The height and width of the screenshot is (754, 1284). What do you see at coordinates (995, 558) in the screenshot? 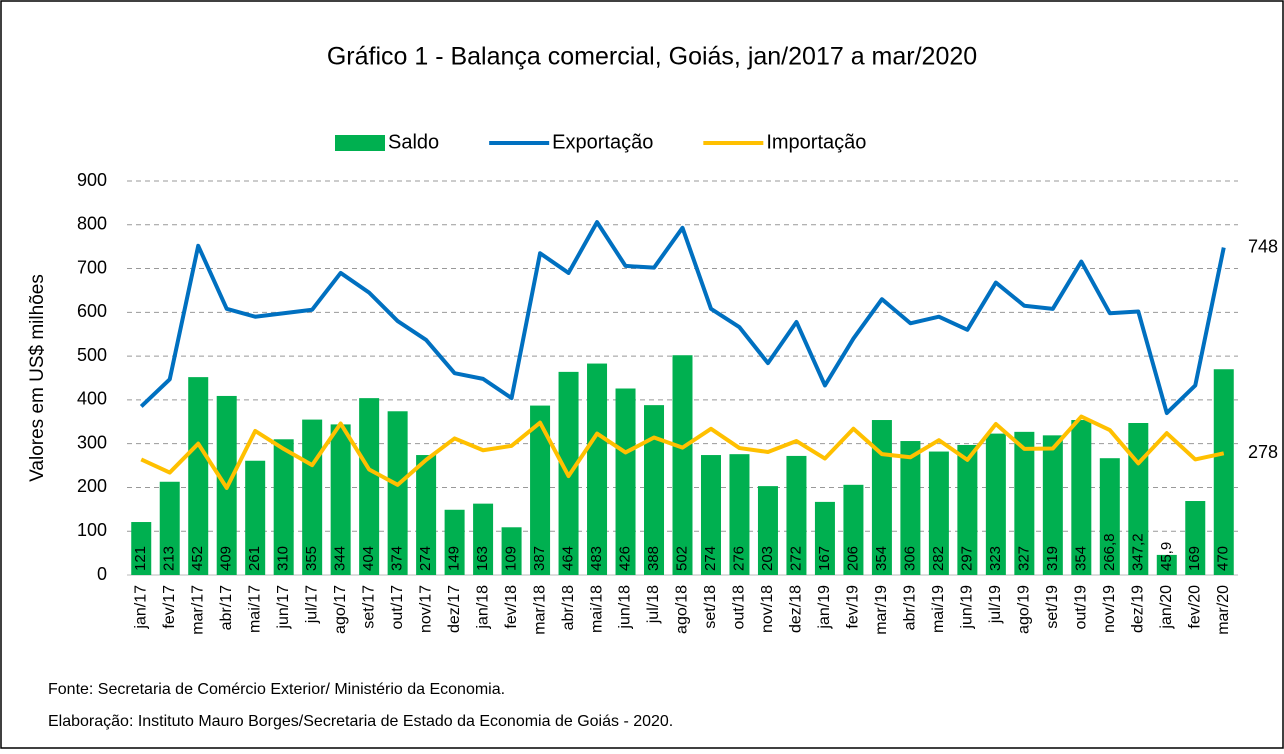
I see `data-label: 323` at bounding box center [995, 558].